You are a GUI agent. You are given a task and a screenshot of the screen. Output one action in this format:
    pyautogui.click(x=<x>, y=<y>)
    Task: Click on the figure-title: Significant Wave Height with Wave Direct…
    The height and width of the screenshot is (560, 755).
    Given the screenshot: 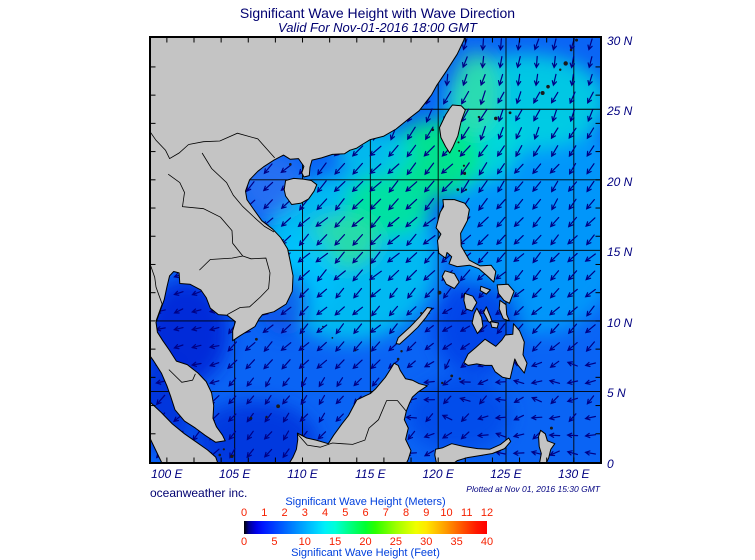 What is the action you would take?
    pyautogui.click(x=377, y=13)
    